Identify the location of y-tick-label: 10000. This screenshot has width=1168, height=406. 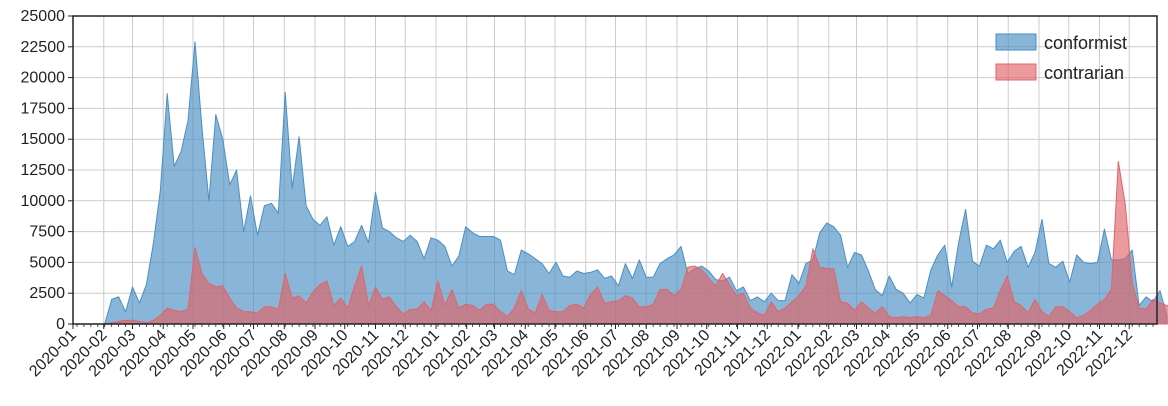
(43, 201).